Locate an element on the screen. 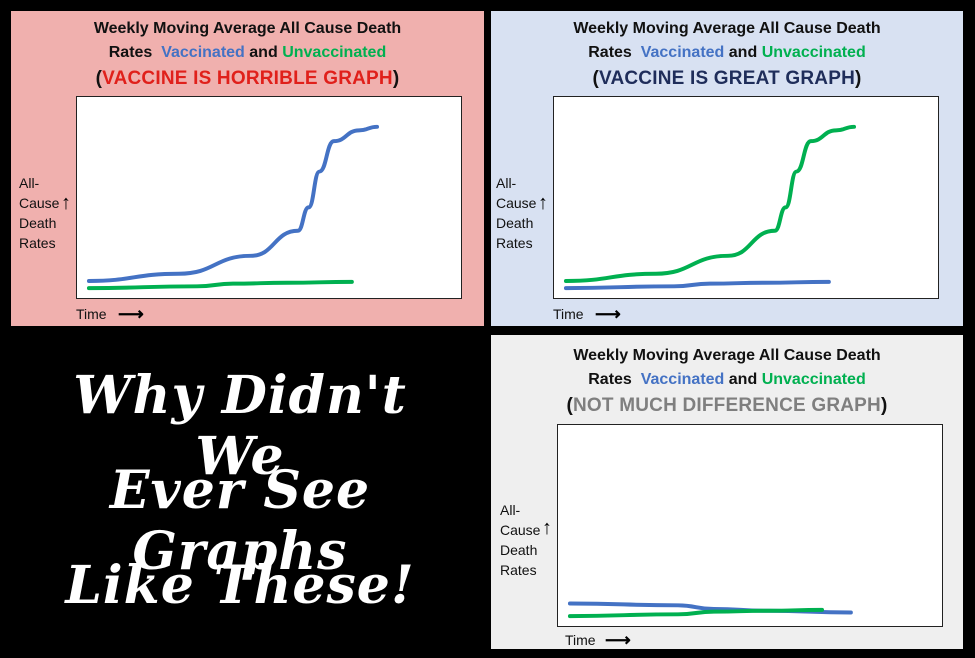 This screenshot has height=658, width=975. chart-subtitle: (VACCINE IS GREAT GRAPH) is located at coordinates (727, 78).